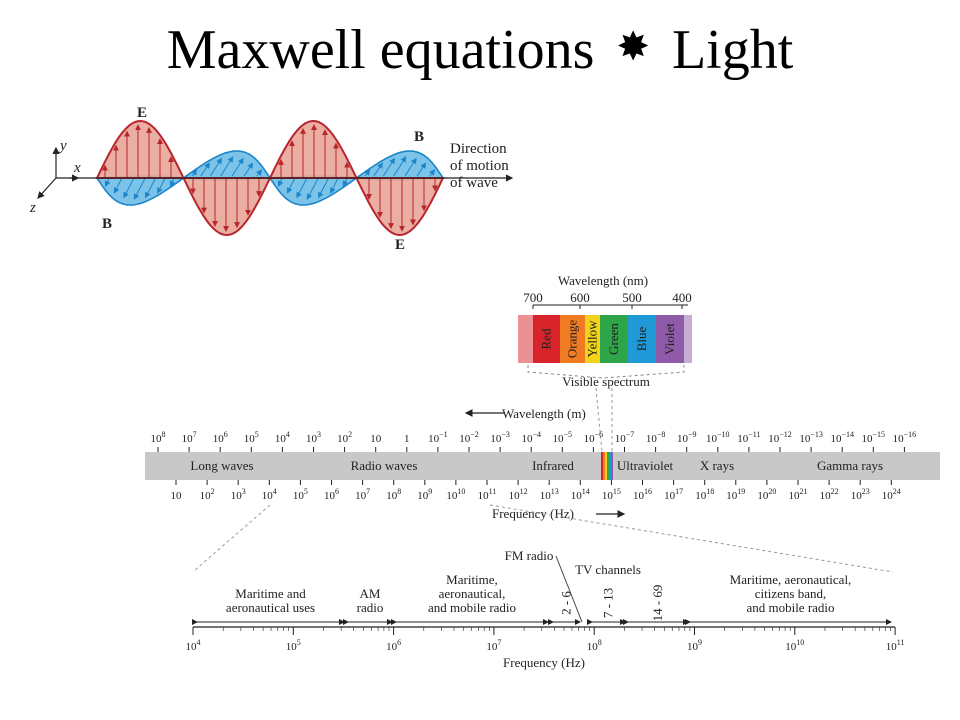  What do you see at coordinates (47, 188) in the screenshot?
I see `z-axis` at bounding box center [47, 188].